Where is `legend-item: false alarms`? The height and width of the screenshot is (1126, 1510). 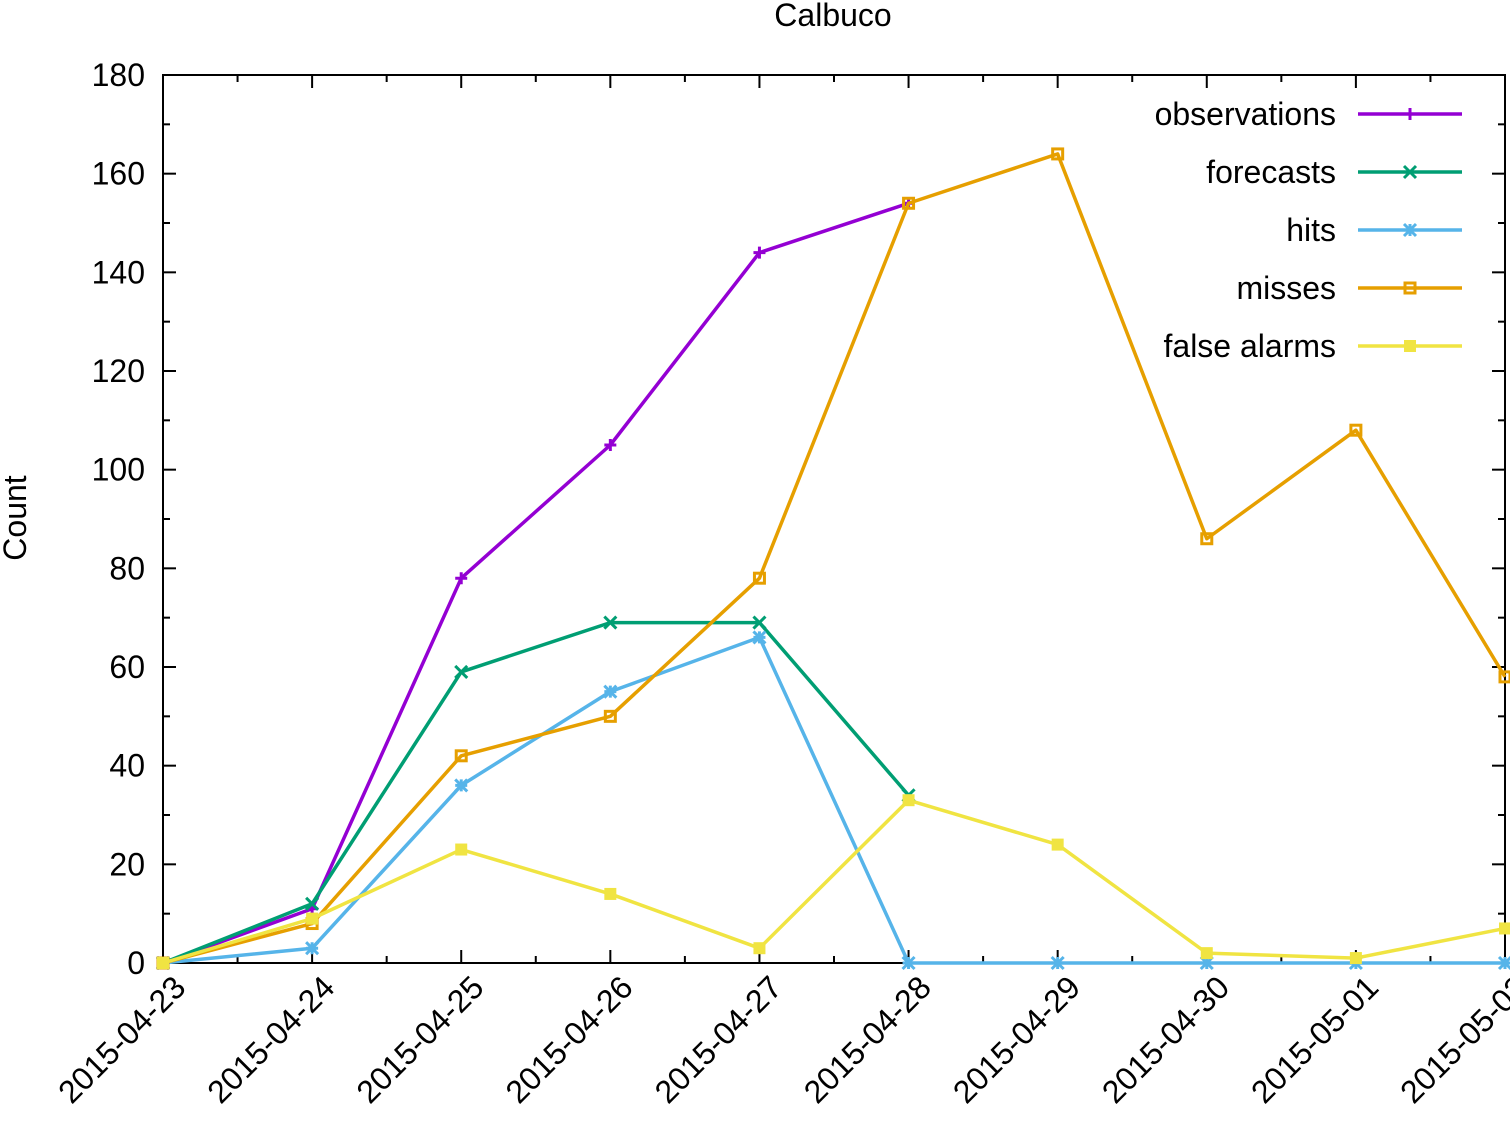
legend-item: false alarms is located at coordinates (1313, 346).